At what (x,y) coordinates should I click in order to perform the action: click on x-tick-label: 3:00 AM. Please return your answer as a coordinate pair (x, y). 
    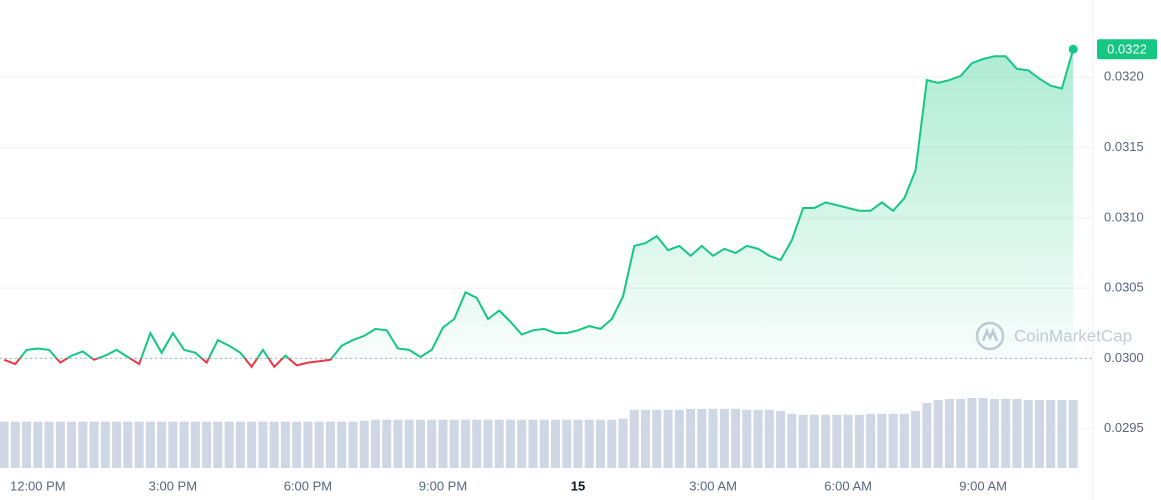
    Looking at the image, I should click on (713, 485).